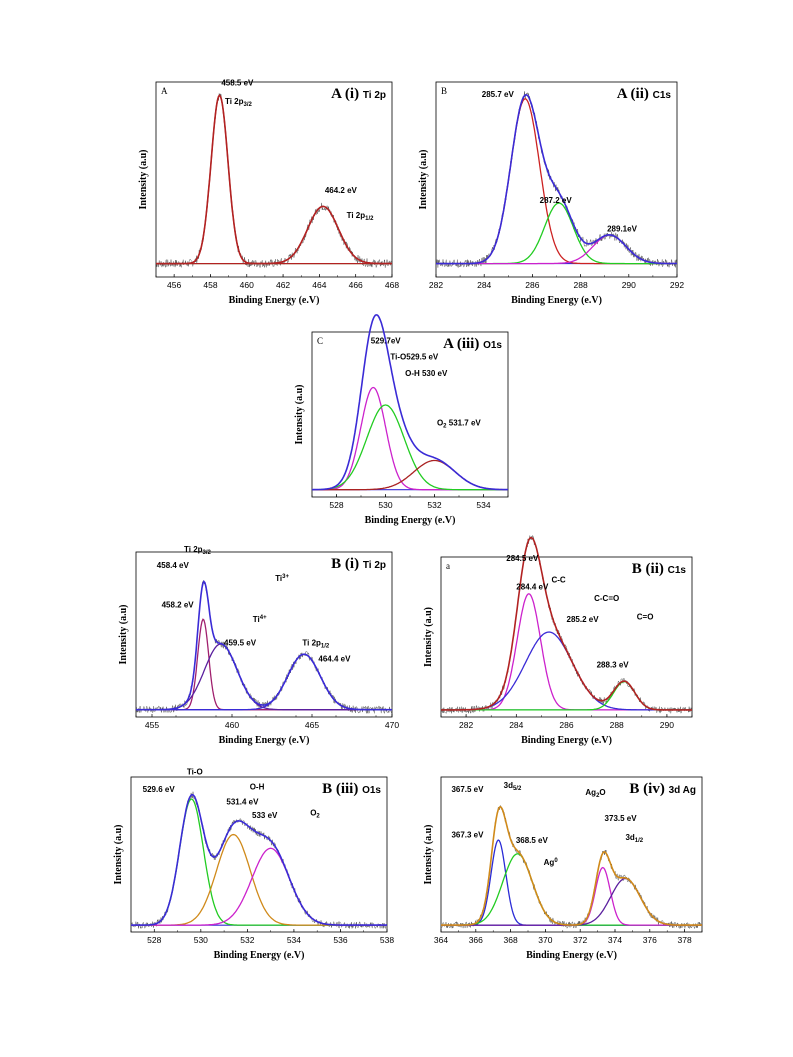 Image resolution: width=793 pixels, height=1057 pixels. Describe the element at coordinates (613, 664) in the screenshot. I see `peak-annotation: 288.3 eV` at that location.